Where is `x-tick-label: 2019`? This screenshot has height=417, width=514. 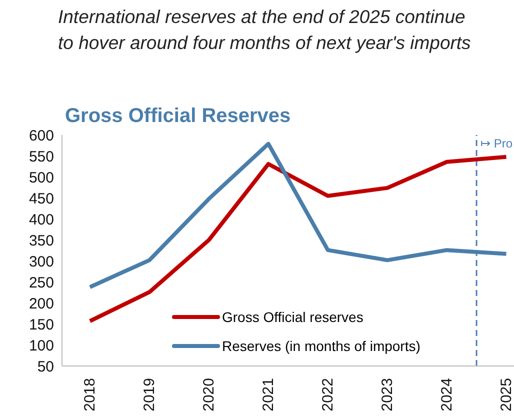
x-tick-label: 2019 is located at coordinates (149, 395).